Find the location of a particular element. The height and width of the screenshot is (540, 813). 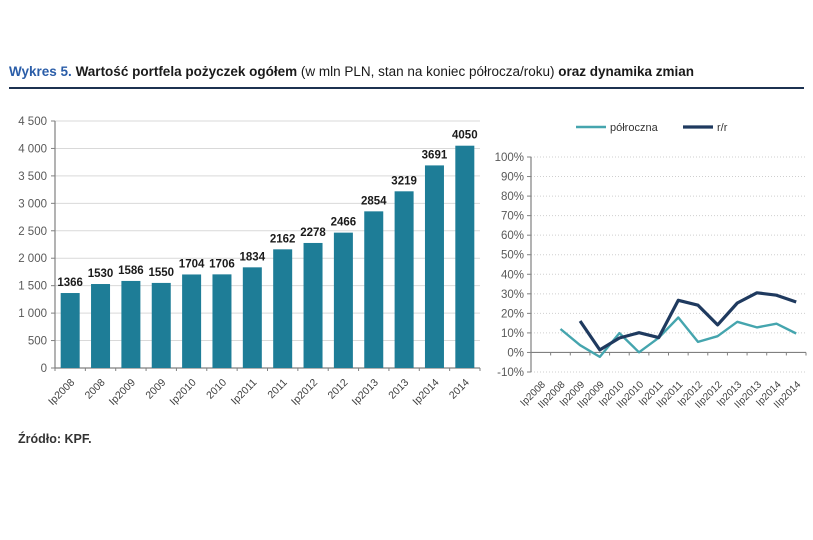

y-tick-label: 1 500 is located at coordinates (32, 287).